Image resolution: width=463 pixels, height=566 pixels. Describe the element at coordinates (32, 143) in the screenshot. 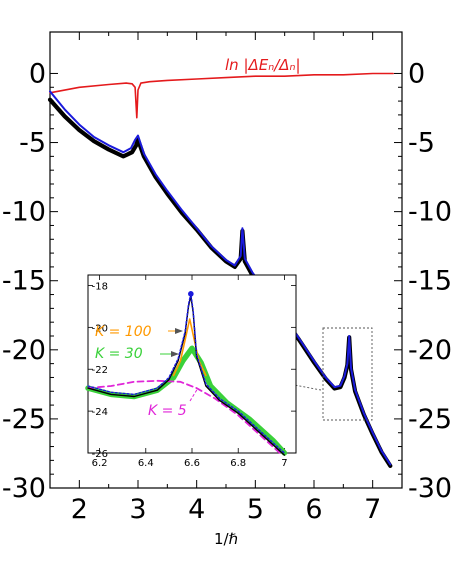

I see `y-tick-label-left: -5` at that location.